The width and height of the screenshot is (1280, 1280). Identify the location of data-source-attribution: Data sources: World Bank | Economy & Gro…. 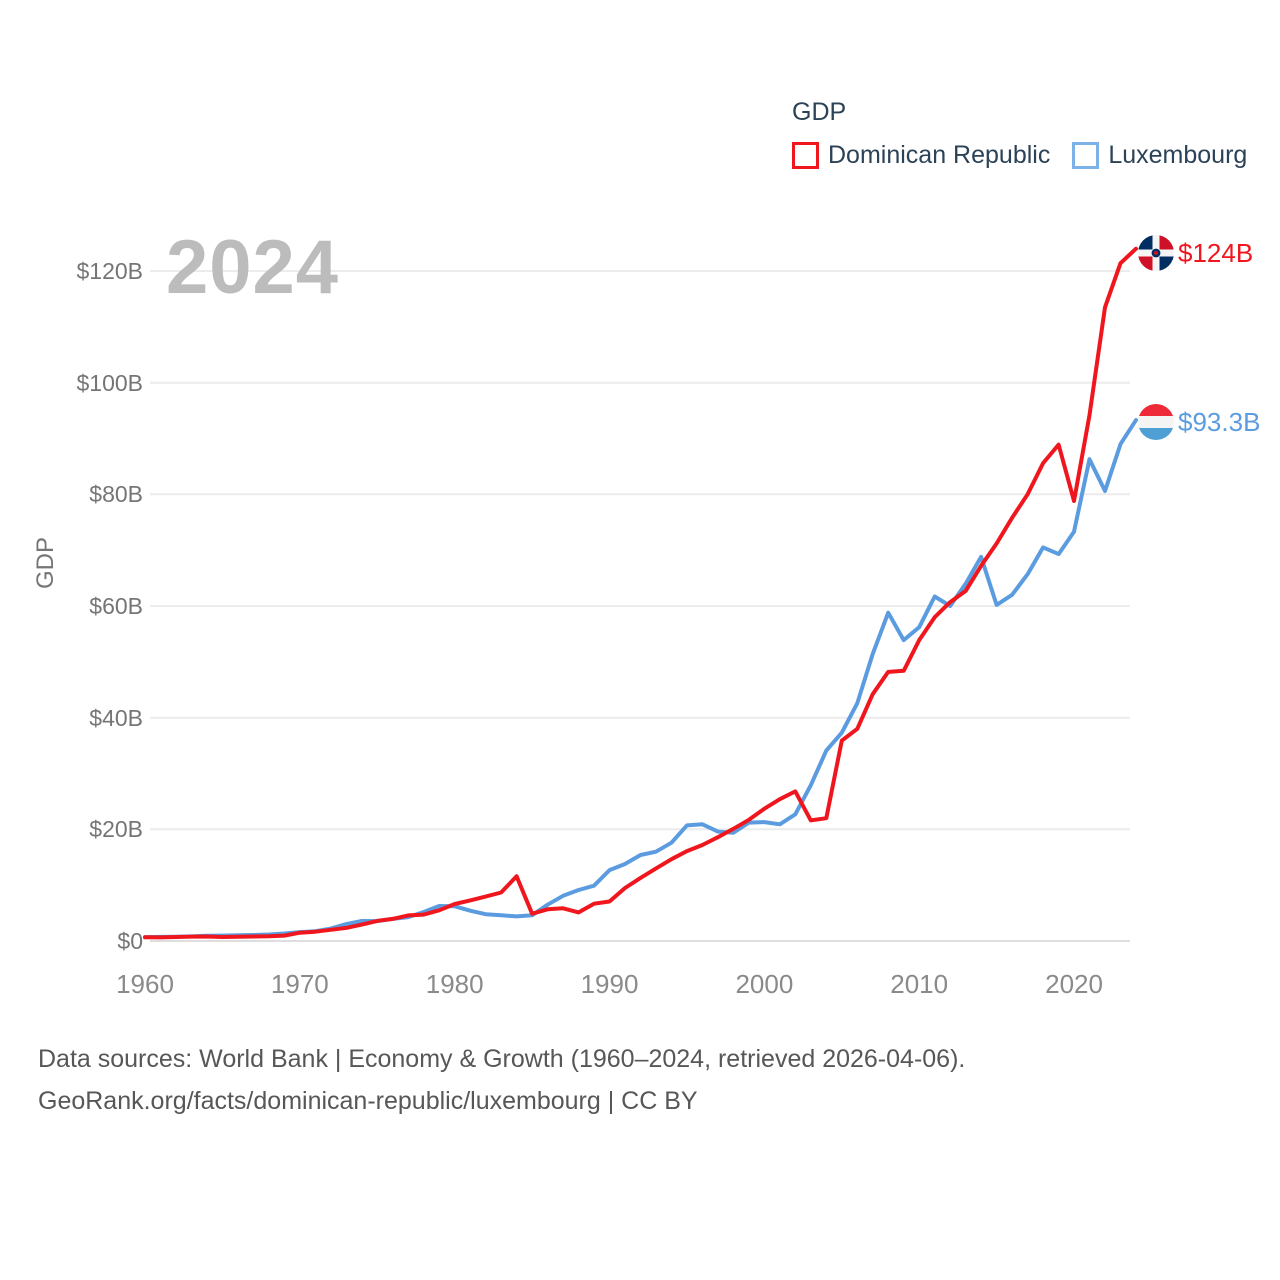
(501, 1080).